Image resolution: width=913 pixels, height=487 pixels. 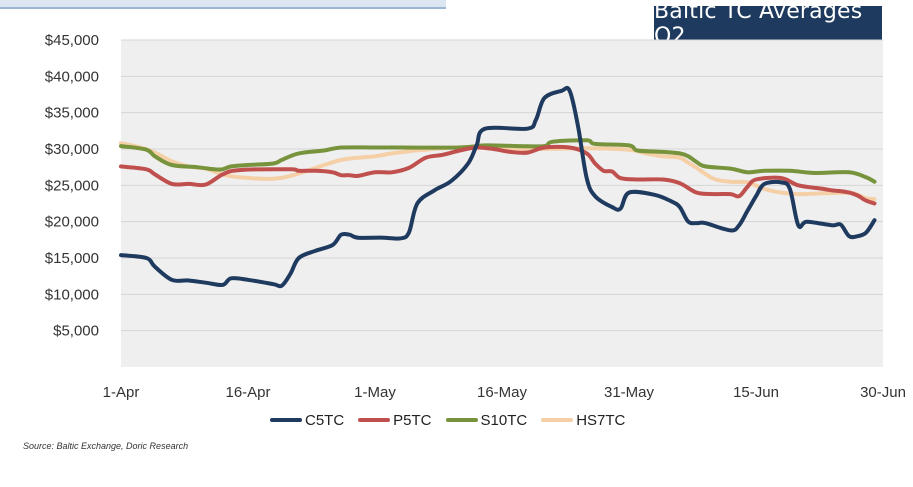 What do you see at coordinates (106, 446) in the screenshot?
I see `source-note: Source: Baltic Exchange, Doric Research` at bounding box center [106, 446].